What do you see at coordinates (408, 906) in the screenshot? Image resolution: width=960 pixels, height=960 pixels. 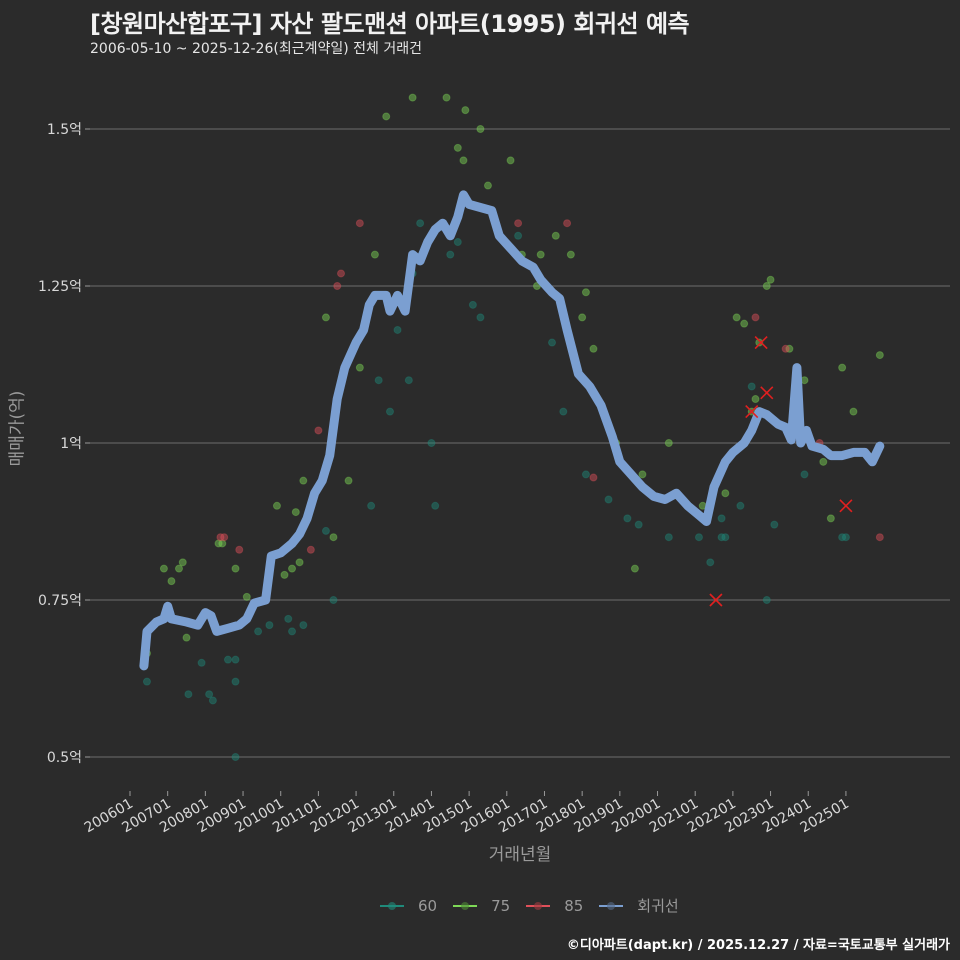 I see `legend-item-60: 60` at bounding box center [408, 906].